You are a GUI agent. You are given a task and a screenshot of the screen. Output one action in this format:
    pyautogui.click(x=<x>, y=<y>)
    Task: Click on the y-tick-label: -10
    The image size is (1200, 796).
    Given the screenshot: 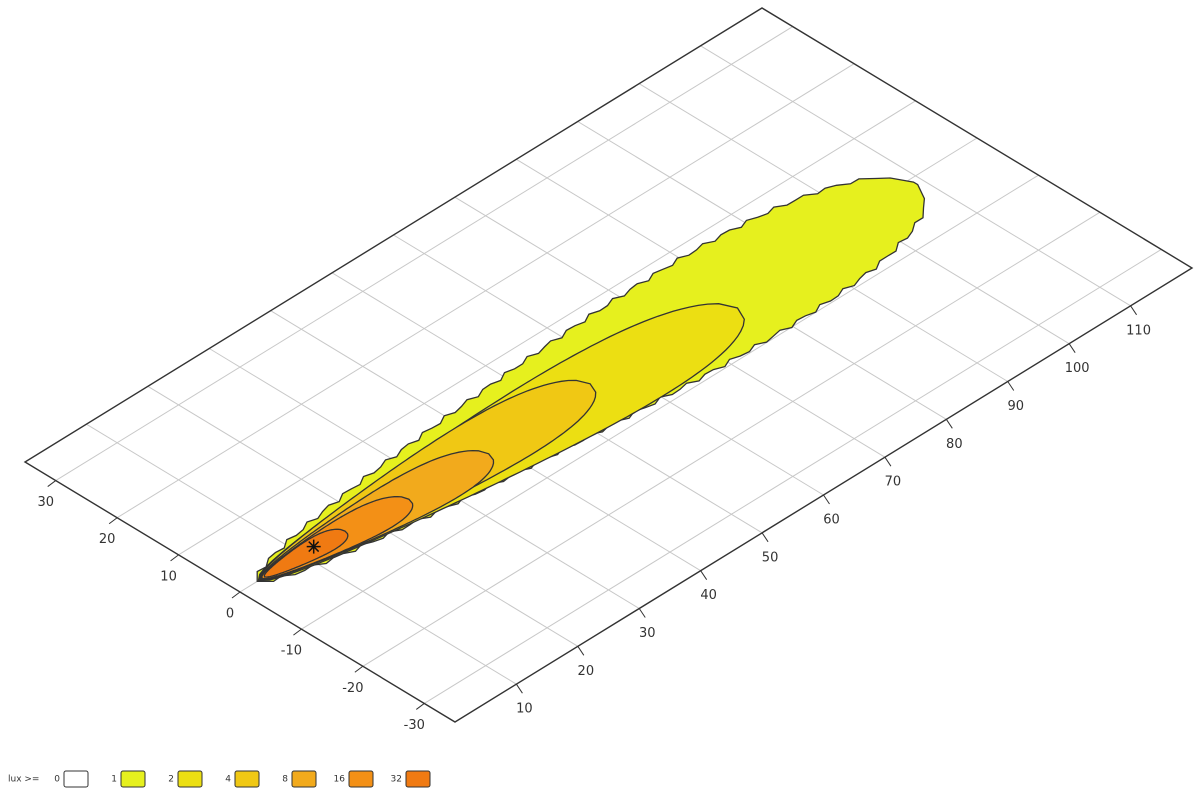 What is the action you would take?
    pyautogui.click(x=291, y=651)
    